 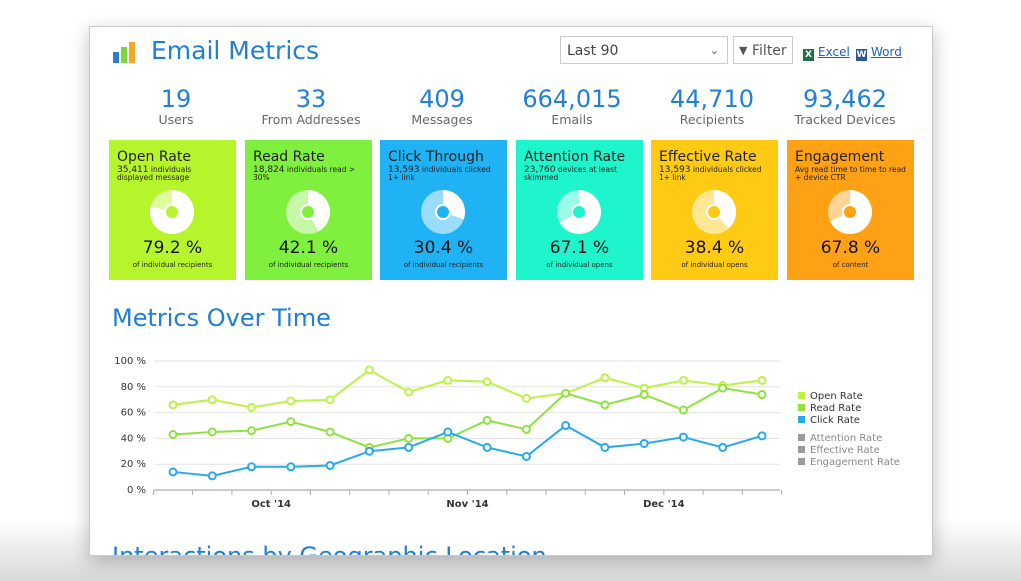 What do you see at coordinates (714, 248) in the screenshot?
I see `card-value: 38.4 %` at bounding box center [714, 248].